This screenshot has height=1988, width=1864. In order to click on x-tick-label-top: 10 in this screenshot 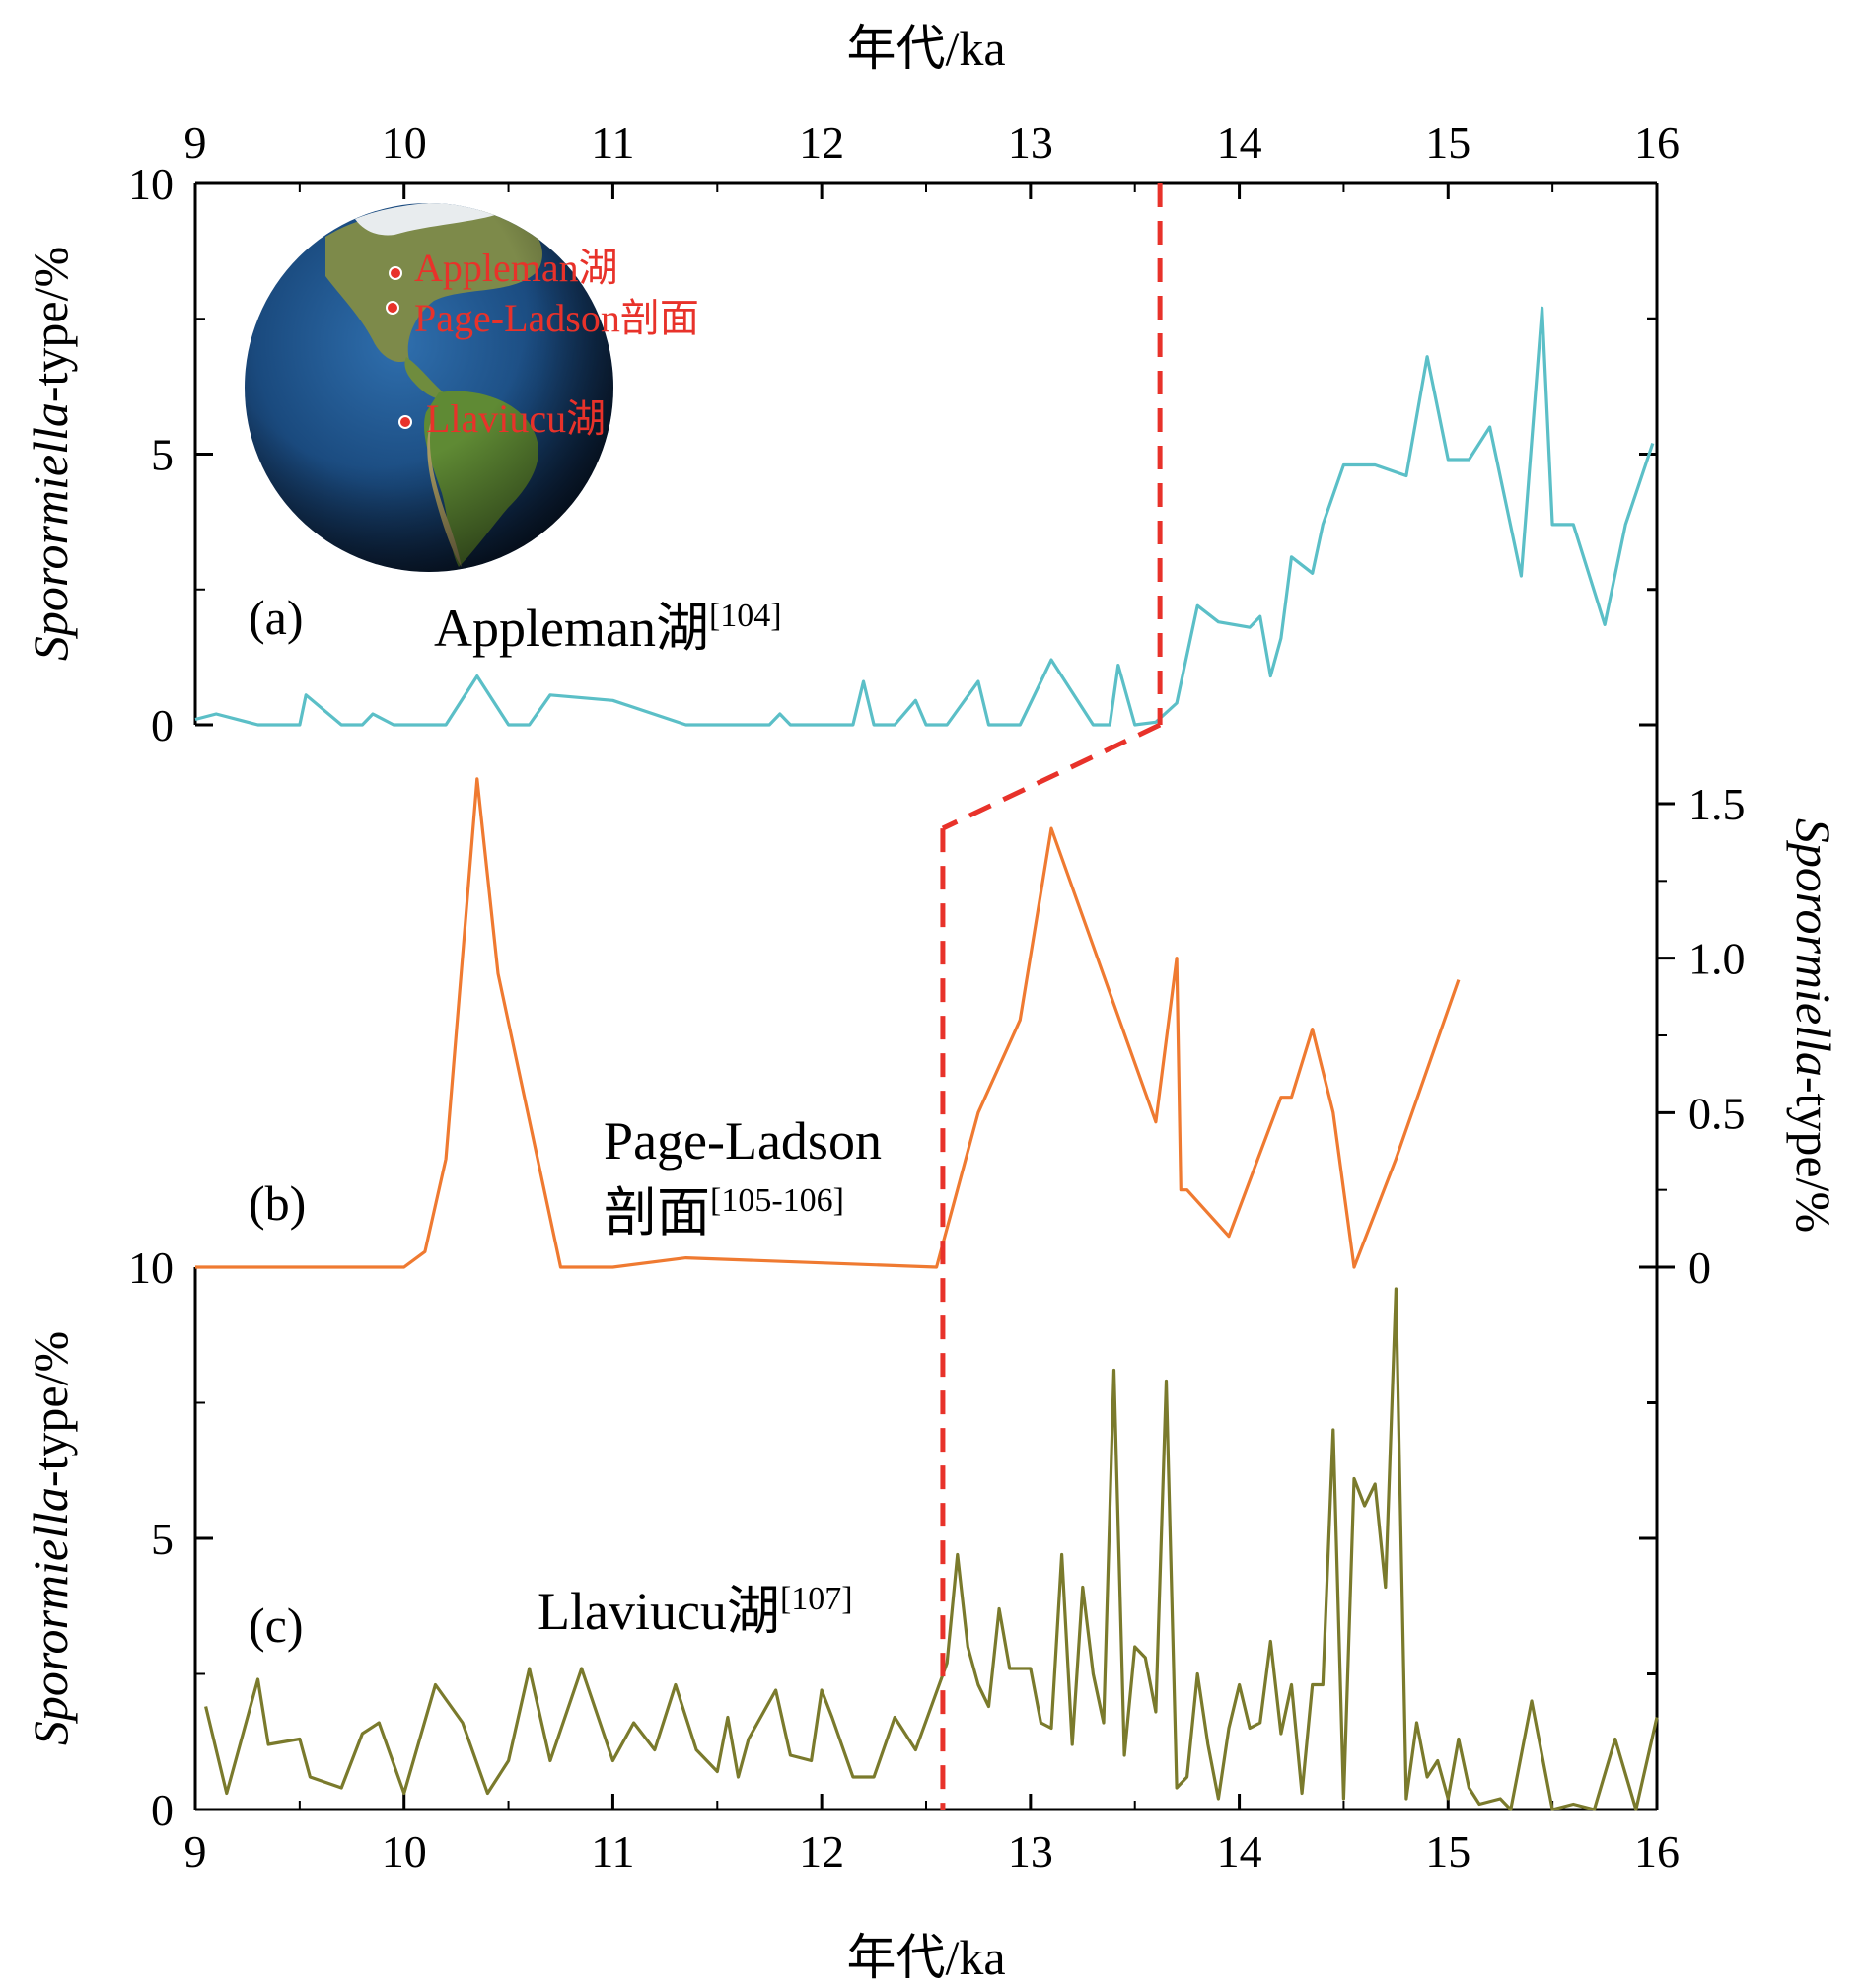, I will do `click(404, 142)`.